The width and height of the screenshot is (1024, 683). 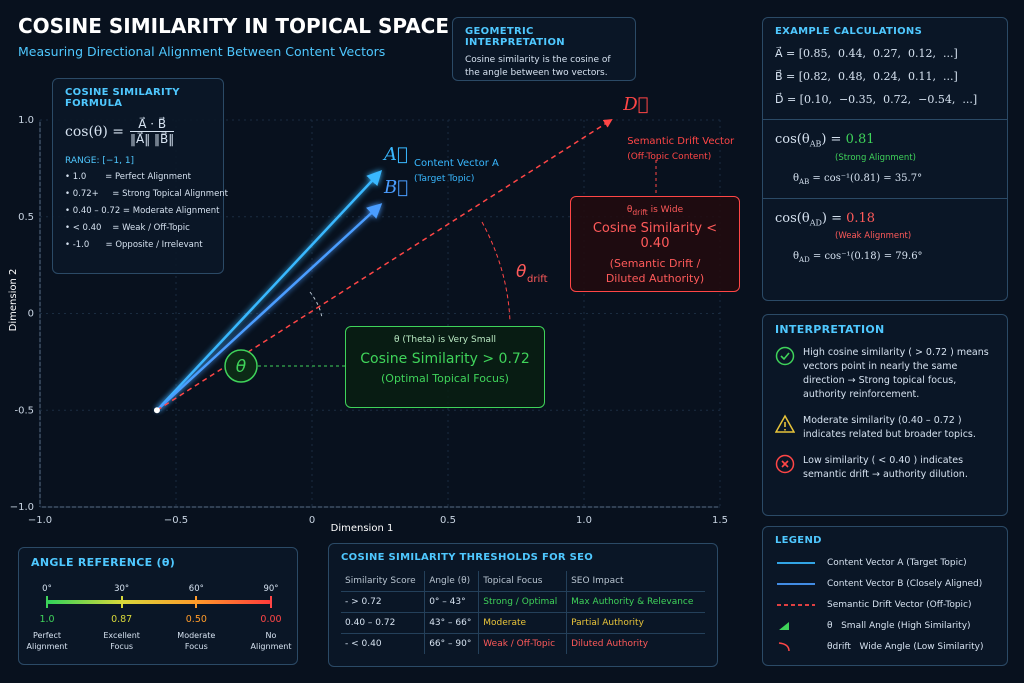 What do you see at coordinates (456, 163) in the screenshot?
I see `vector-name: Content Vector A` at bounding box center [456, 163].